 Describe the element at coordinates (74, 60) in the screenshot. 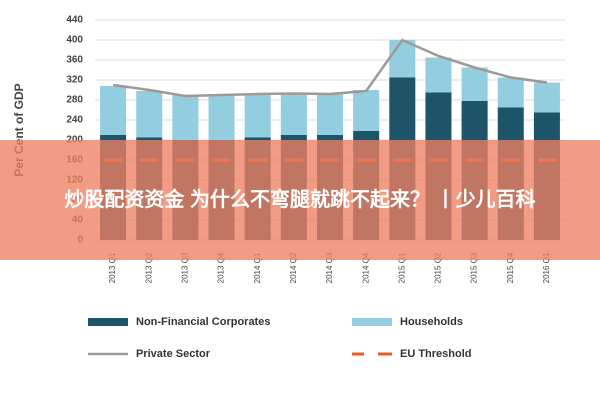

I see `y-tick-label: 360` at that location.